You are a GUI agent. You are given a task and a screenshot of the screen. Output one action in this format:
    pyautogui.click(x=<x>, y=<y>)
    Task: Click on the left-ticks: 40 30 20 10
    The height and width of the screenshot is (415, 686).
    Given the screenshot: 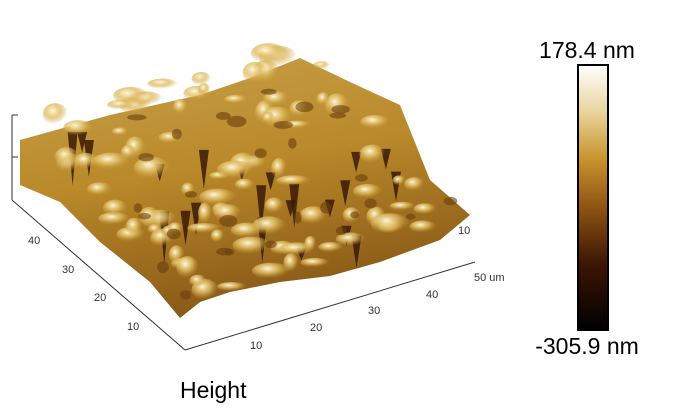 What is the action you would take?
    pyautogui.click(x=83, y=284)
    